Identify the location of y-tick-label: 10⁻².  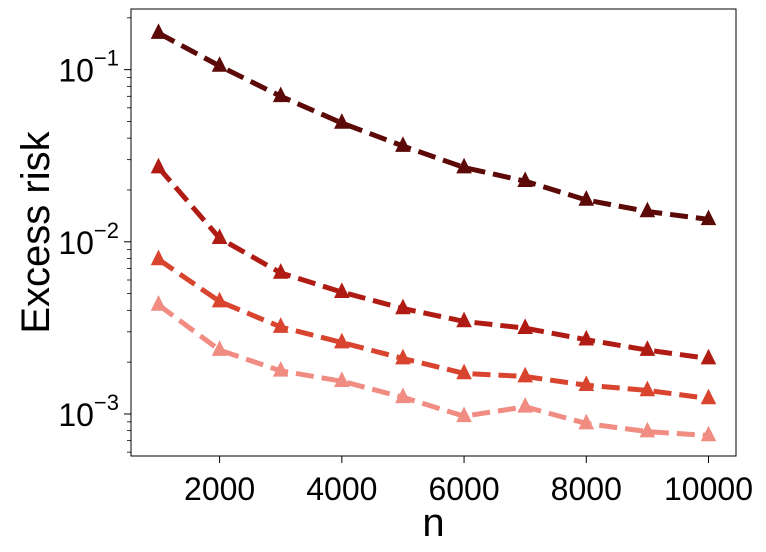
(88, 239).